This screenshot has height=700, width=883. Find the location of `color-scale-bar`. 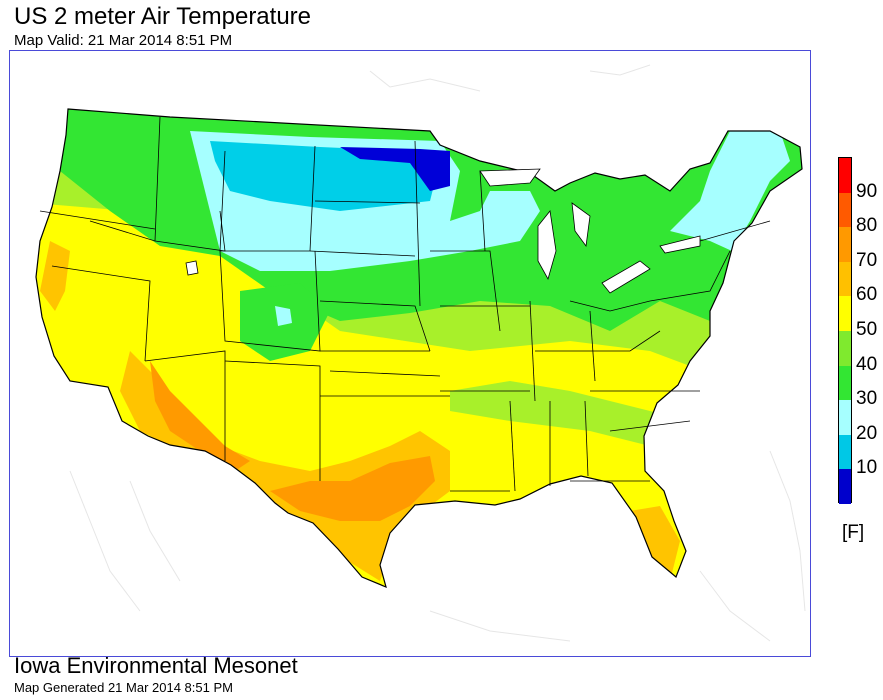

color-scale-bar is located at coordinates (845, 330).